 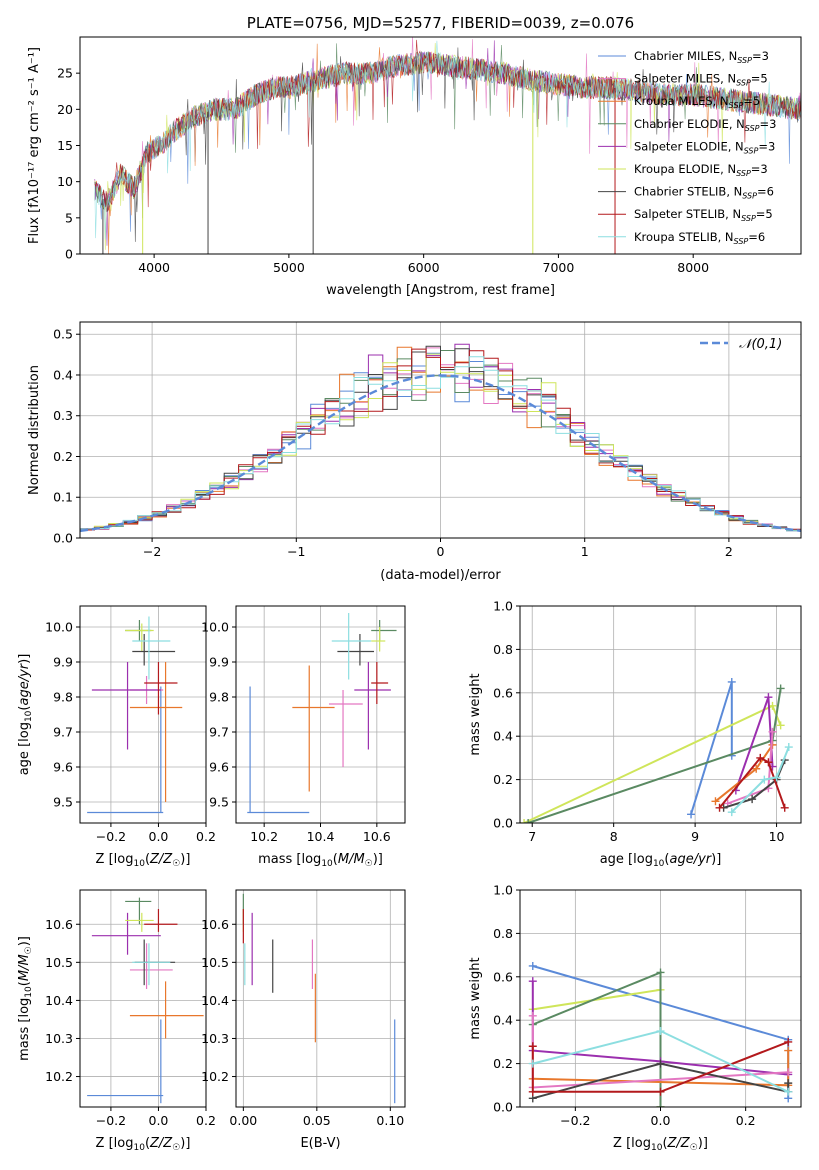 I want to click on y-tick-label: 10, so click(x=65, y=181).